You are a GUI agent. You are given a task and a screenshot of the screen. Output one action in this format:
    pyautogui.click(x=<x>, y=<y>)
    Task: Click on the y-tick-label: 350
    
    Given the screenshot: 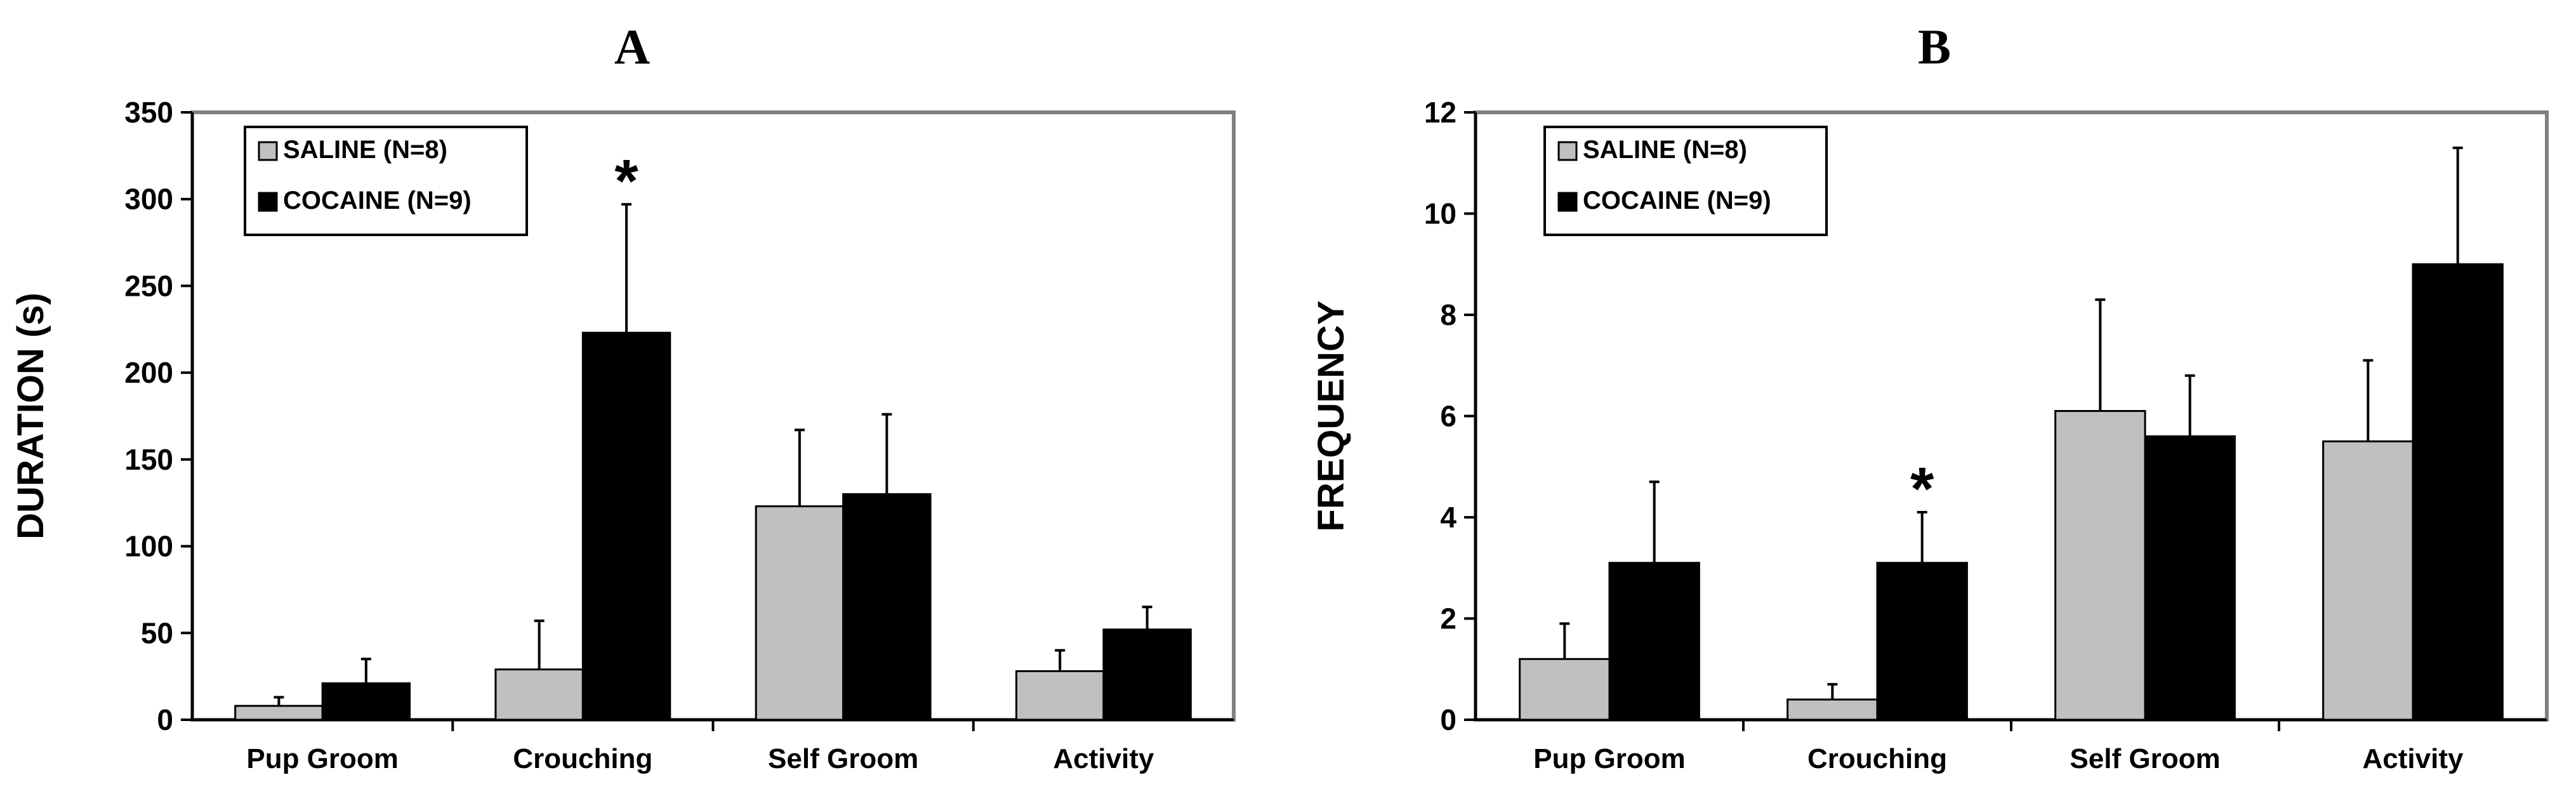 What is the action you would take?
    pyautogui.click(x=148, y=112)
    